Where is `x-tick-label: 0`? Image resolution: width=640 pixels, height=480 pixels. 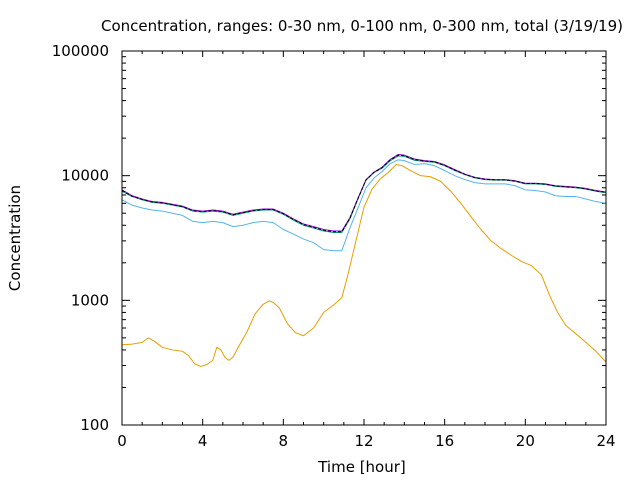
x-tick-label: 0 is located at coordinates (122, 441).